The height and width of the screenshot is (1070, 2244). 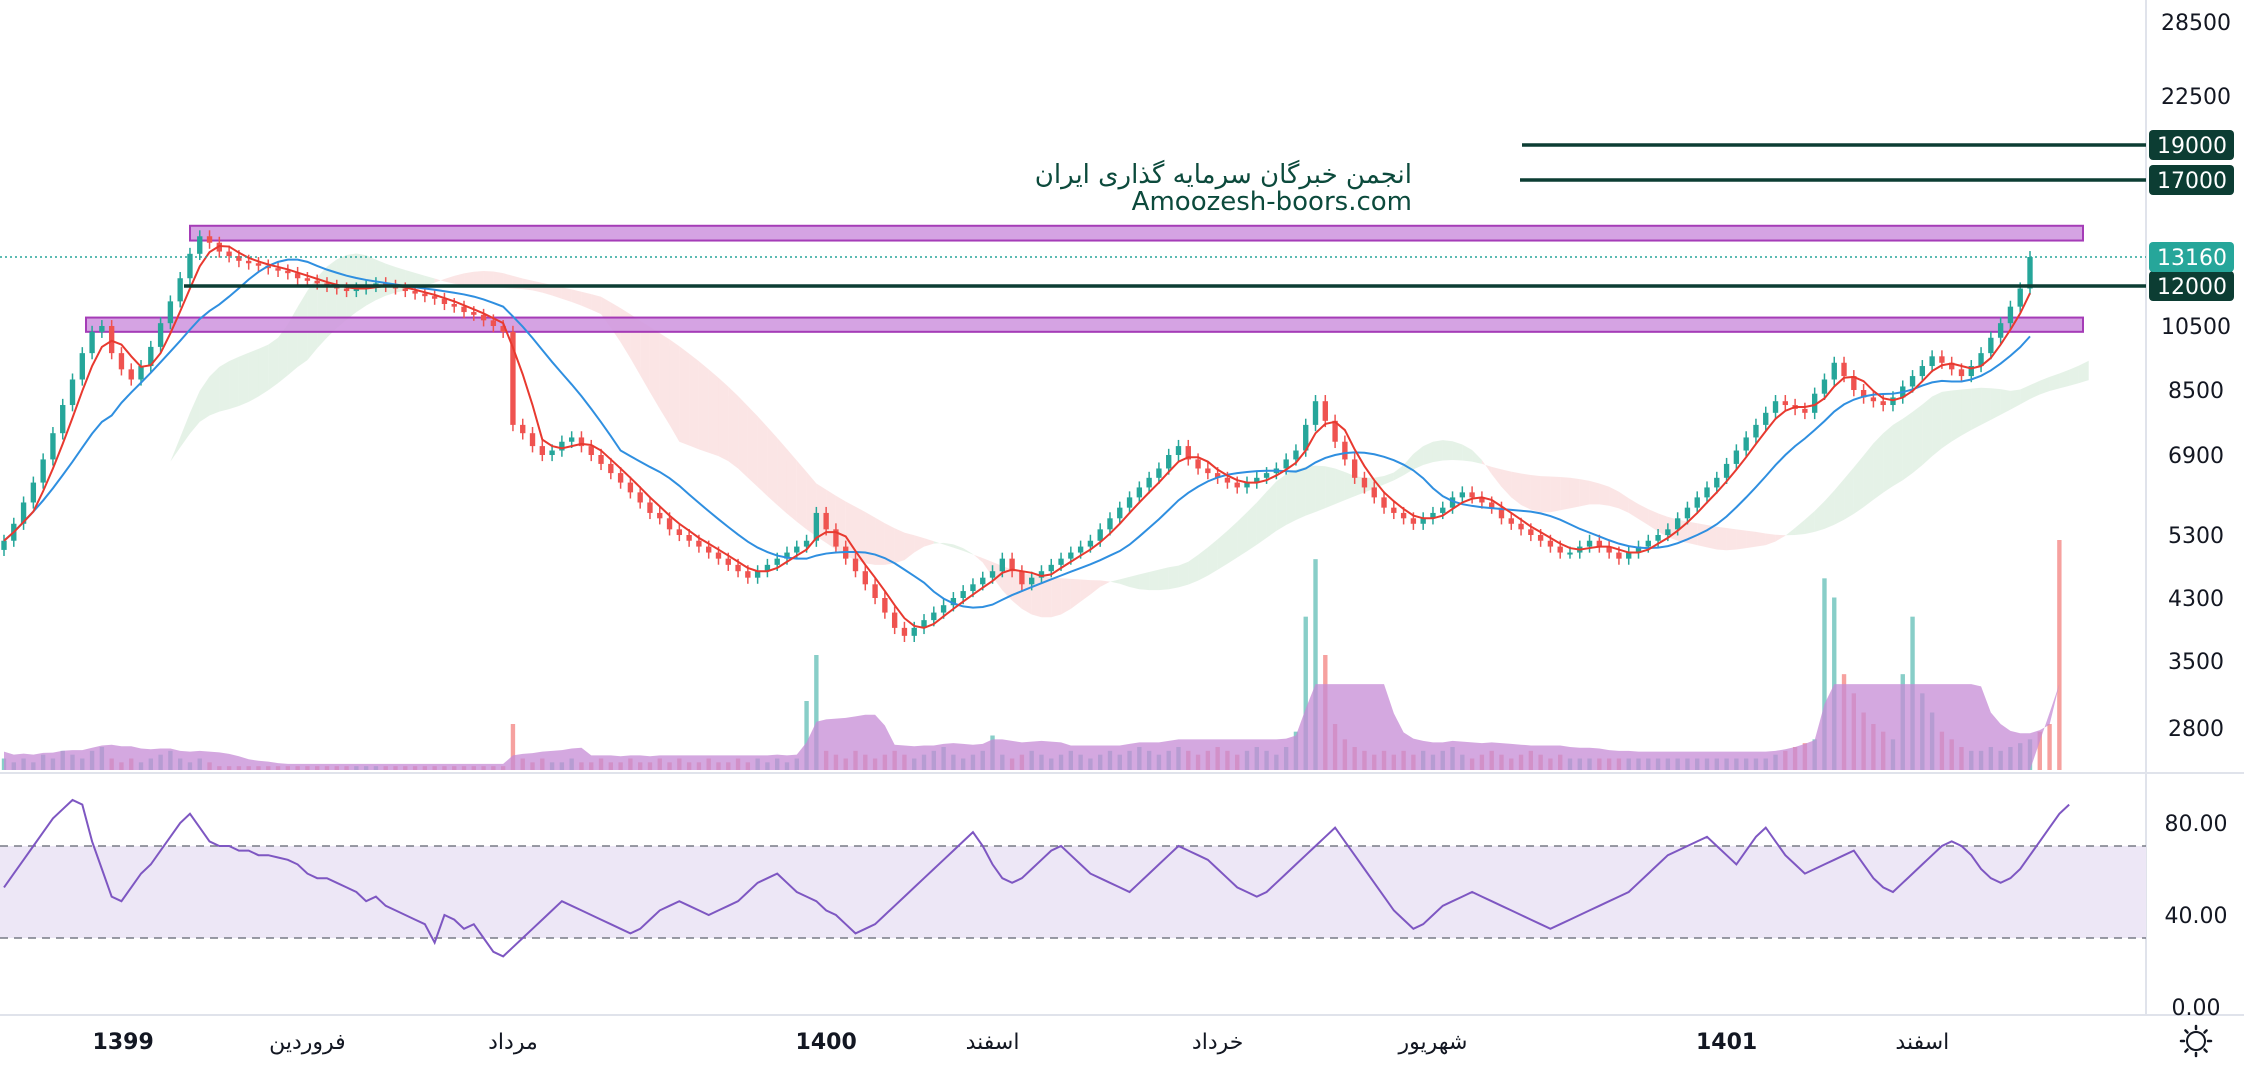 What do you see at coordinates (2191, 286) in the screenshot?
I see `price-badge` at bounding box center [2191, 286].